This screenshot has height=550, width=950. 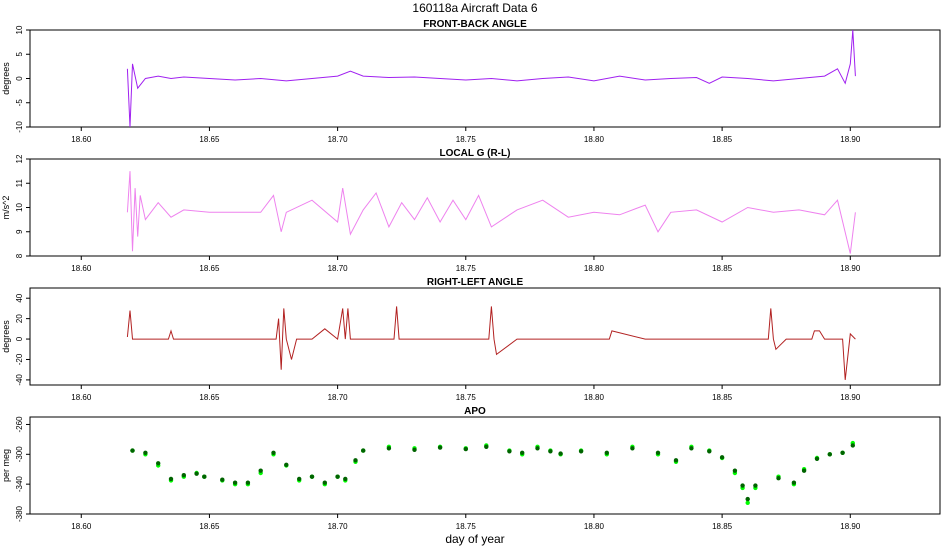 What do you see at coordinates (19, 359) in the screenshot?
I see `y-tick-label: -20` at bounding box center [19, 359].